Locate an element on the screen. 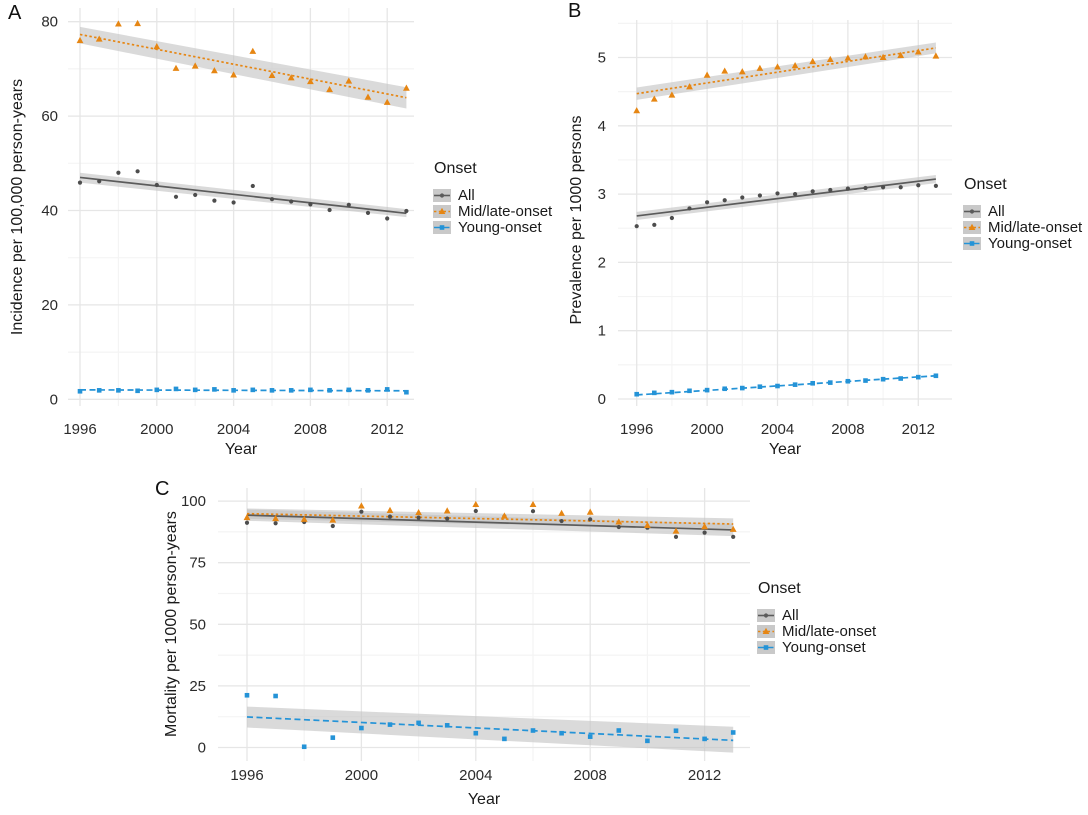  trend-line-All is located at coordinates (243, 195).